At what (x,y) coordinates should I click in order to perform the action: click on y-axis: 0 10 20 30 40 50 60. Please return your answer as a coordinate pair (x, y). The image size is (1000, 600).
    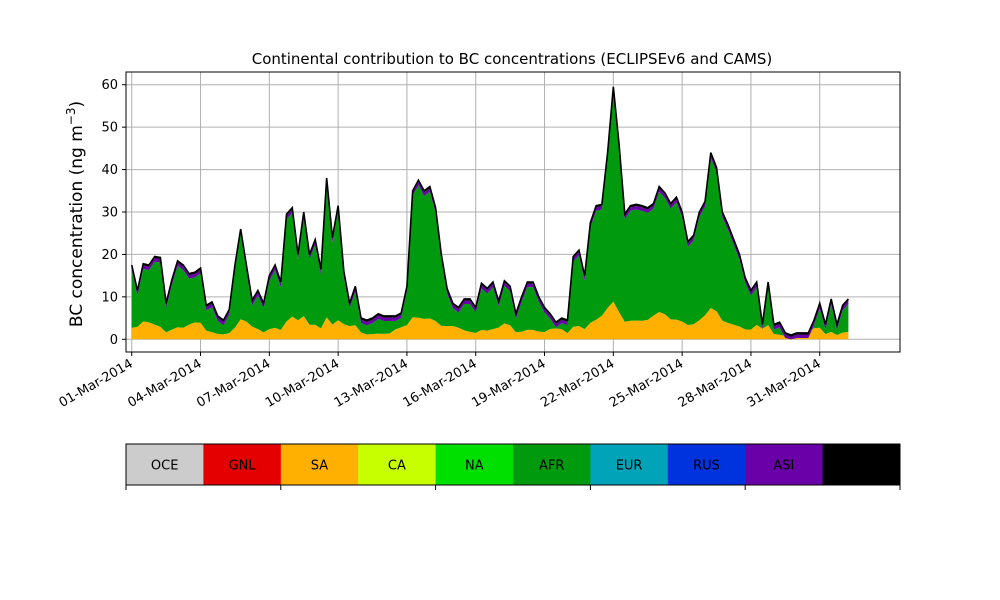
    Looking at the image, I should click on (113, 213).